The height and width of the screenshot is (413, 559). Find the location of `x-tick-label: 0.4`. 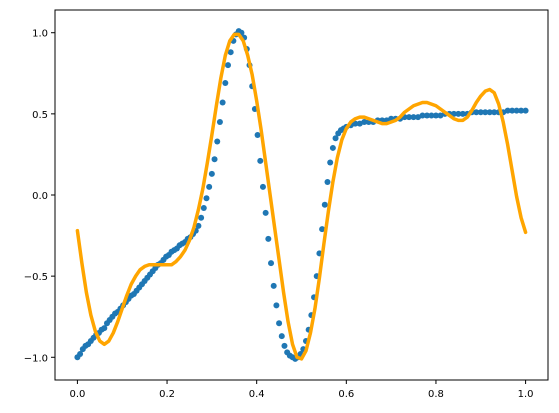

x-tick-label: 0.4 is located at coordinates (257, 394).